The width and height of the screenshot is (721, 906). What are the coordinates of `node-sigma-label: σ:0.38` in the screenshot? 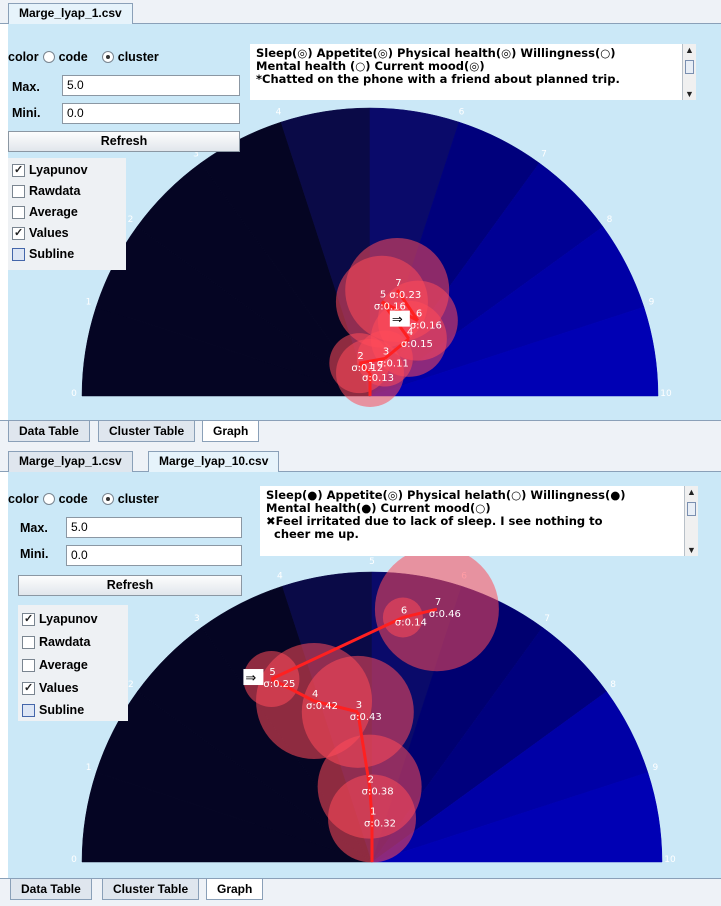 It's located at (378, 792).